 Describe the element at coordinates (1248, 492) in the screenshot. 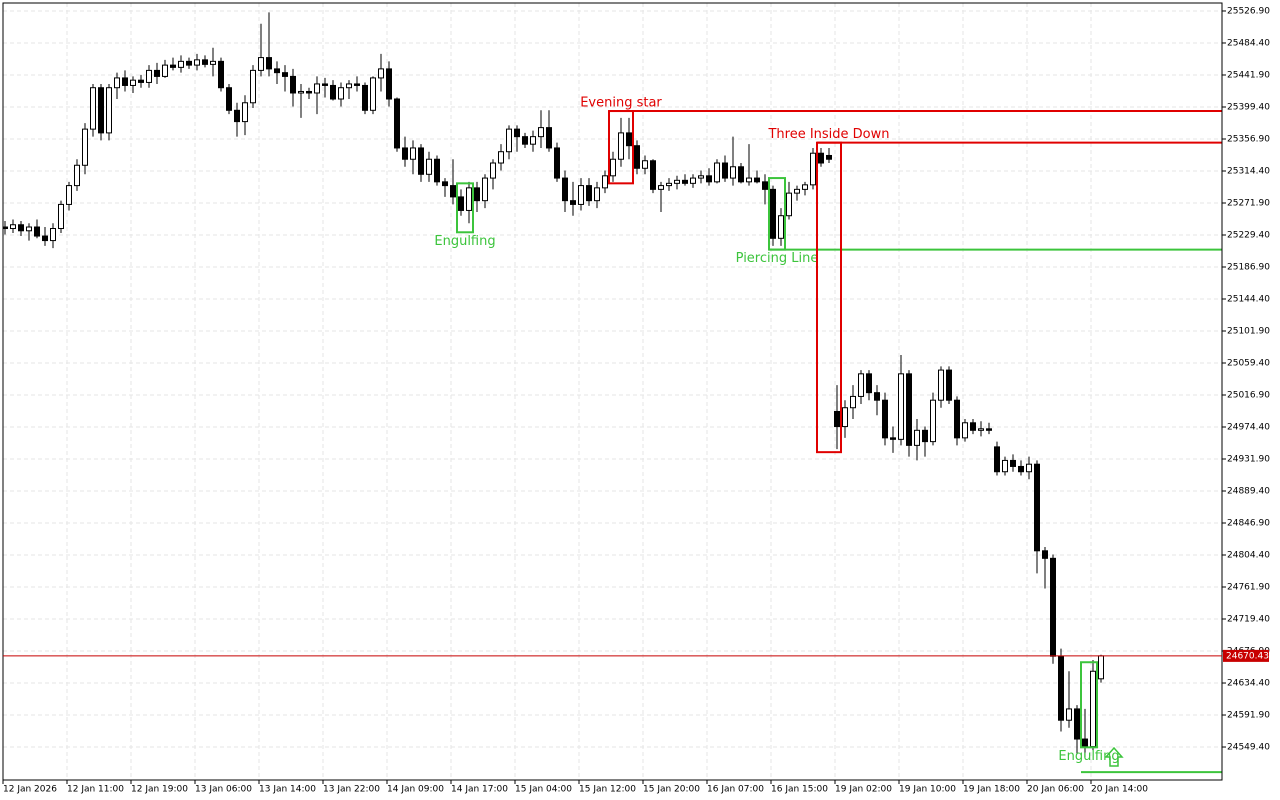

I see `y-tick-label: 24889.40` at that location.